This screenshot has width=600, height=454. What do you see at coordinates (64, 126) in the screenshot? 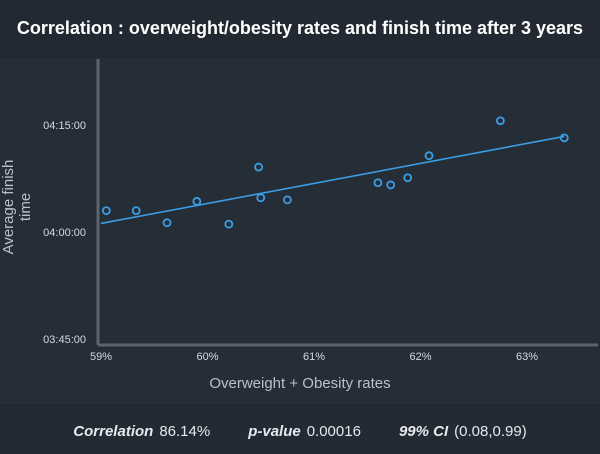
I see `y-tick-label: 04:15:00` at bounding box center [64, 126].